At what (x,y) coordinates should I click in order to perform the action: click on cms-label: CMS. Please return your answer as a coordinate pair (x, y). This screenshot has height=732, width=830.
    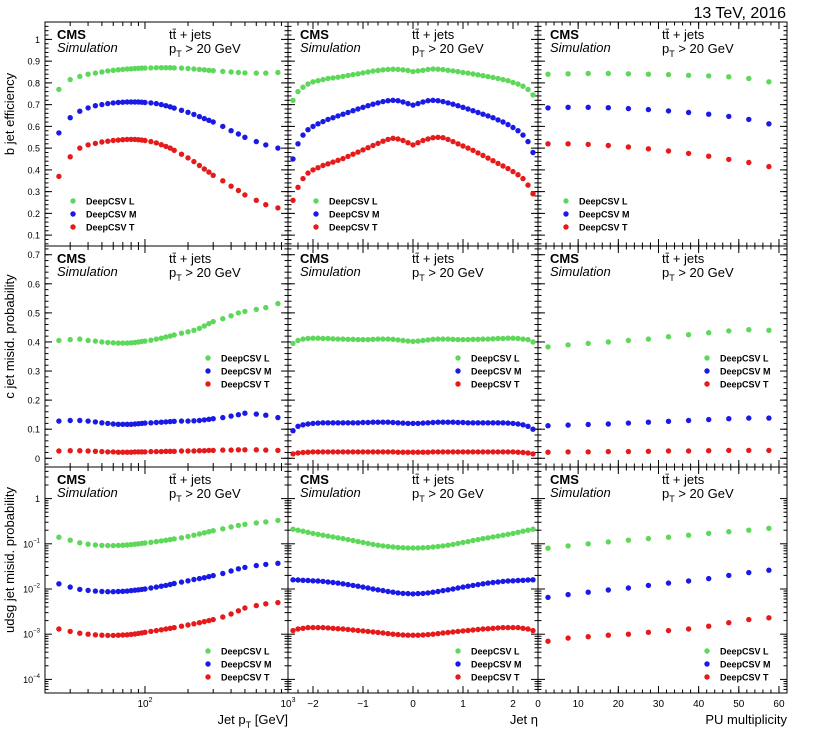
    Looking at the image, I should click on (71, 258).